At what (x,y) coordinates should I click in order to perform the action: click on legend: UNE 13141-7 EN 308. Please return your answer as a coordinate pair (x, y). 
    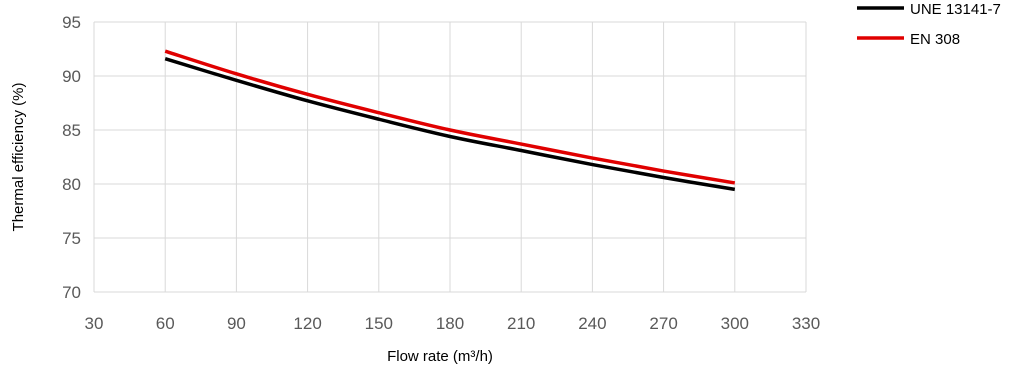
    Looking at the image, I should click on (929, 24).